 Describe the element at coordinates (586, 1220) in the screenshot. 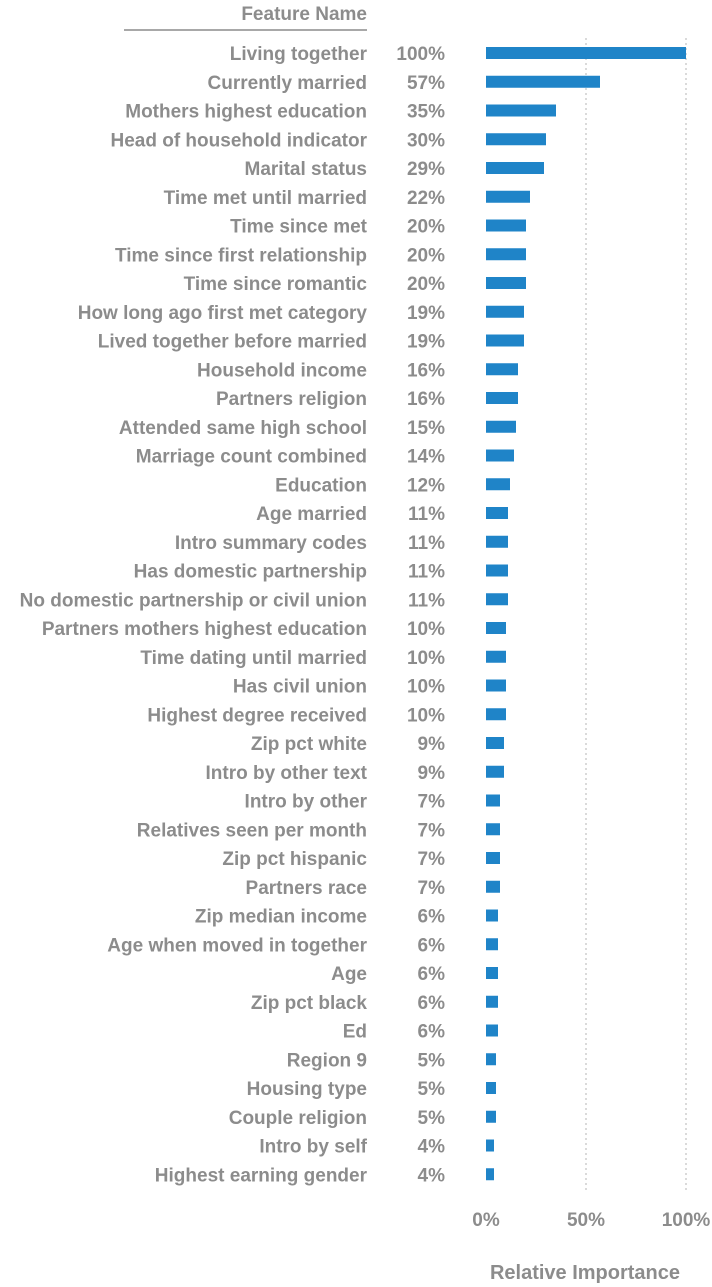

I see `x-tick-label: 50%` at that location.